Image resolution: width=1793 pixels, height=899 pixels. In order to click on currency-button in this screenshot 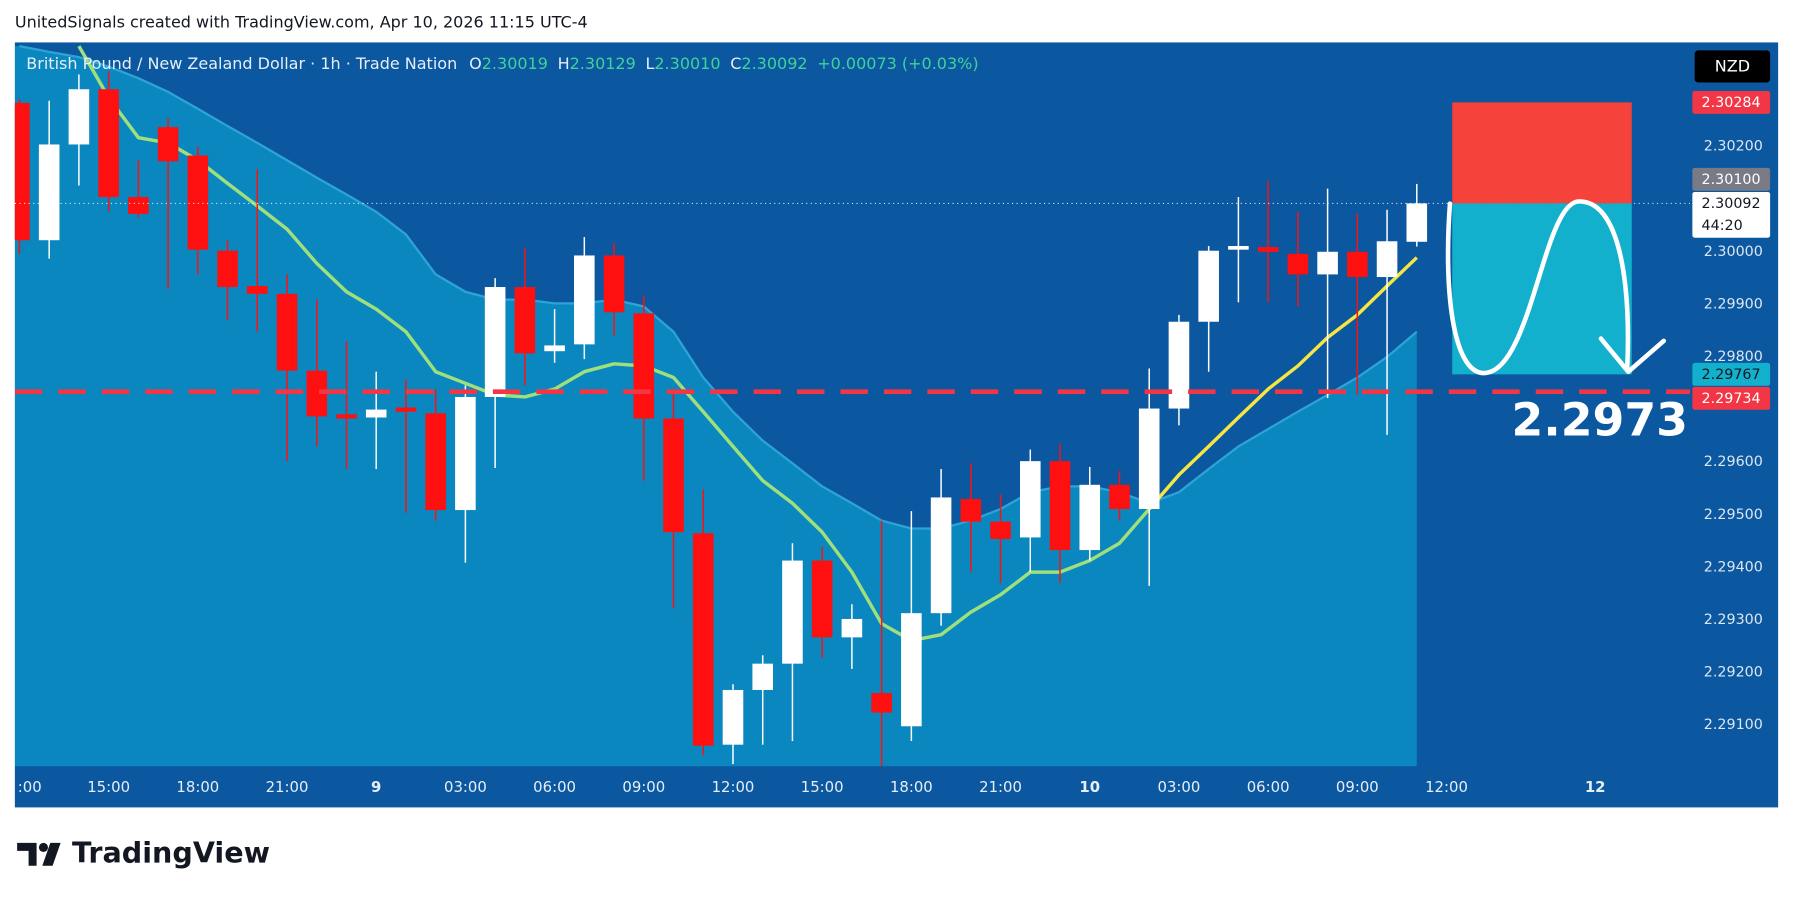, I will do `click(1732, 66)`.